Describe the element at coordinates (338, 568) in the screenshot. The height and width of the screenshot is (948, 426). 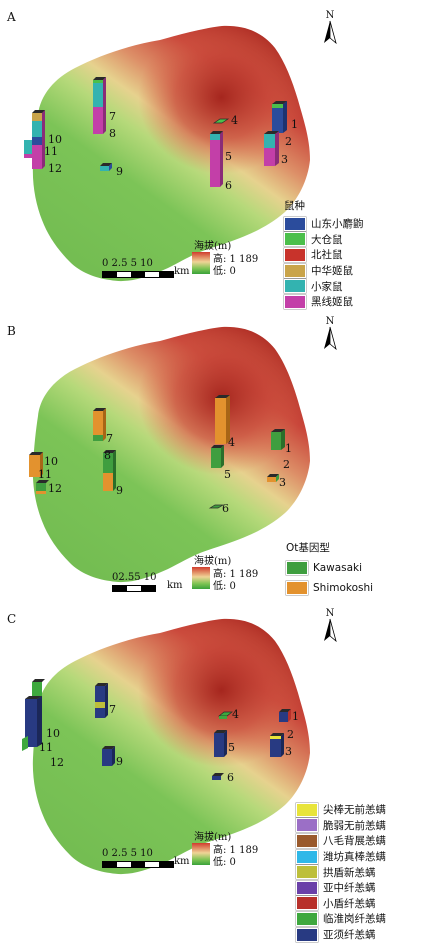
I see `legend-label: Kawasaki` at that location.